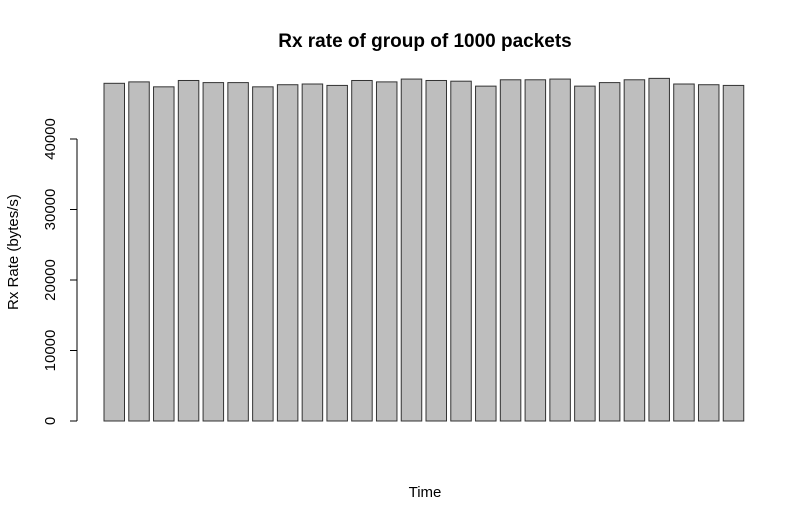  Describe the element at coordinates (13, 252) in the screenshot. I see `y-axis-label: Rx Rate (bytes/s)` at that location.